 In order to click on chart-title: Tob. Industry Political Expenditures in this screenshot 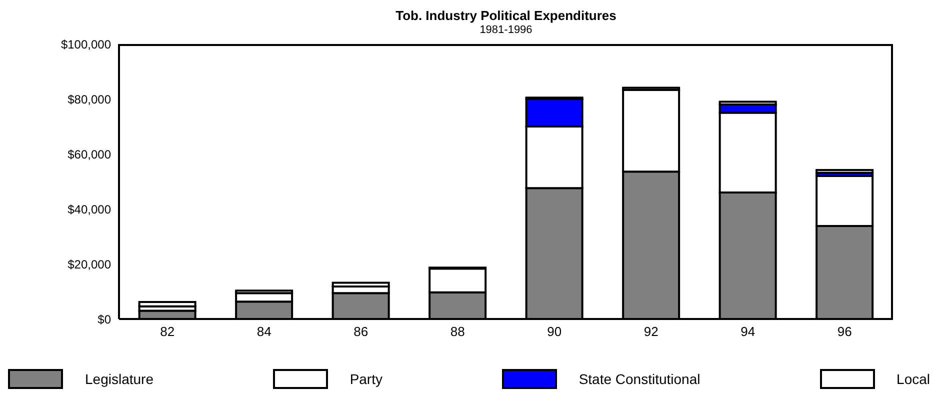, I will do `click(506, 16)`.